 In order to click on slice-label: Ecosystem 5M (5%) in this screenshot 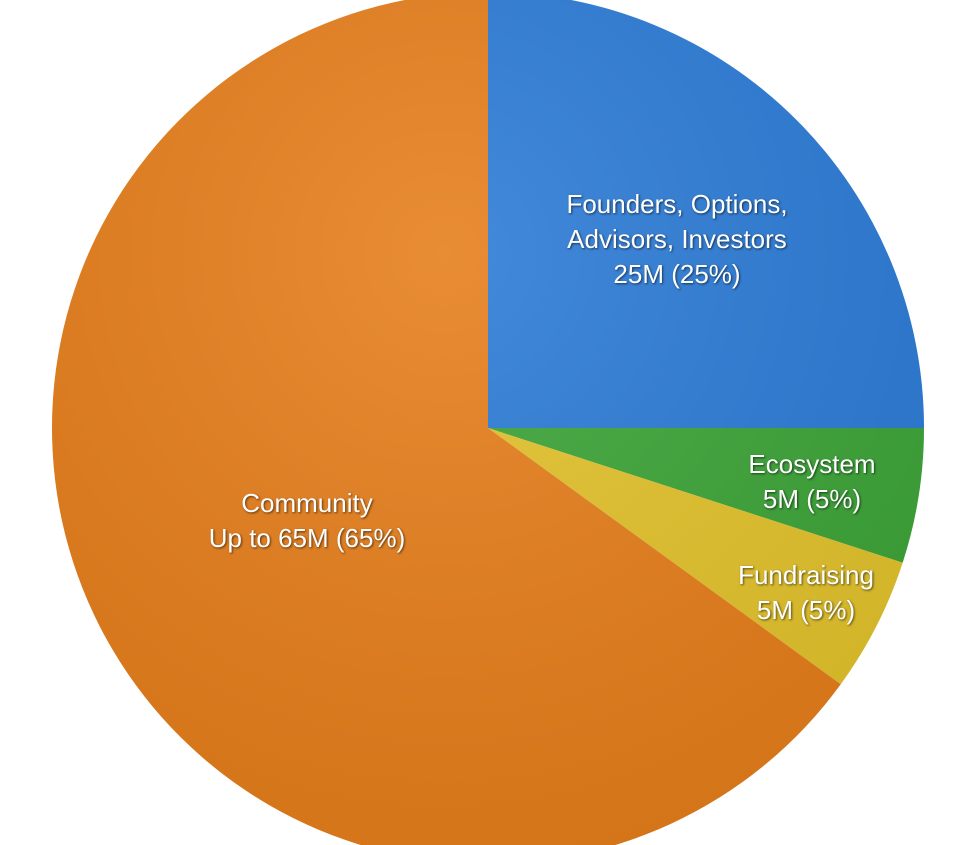, I will do `click(812, 482)`.